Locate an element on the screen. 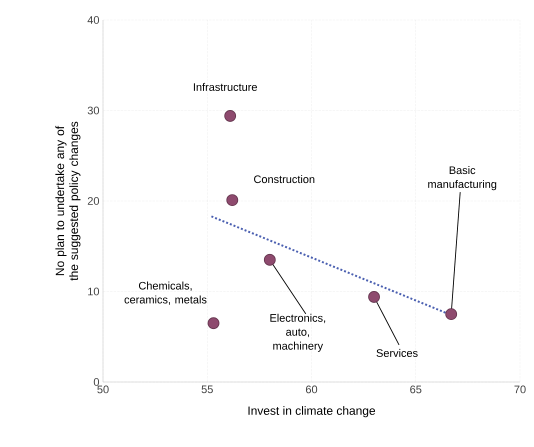 This screenshot has width=534, height=447. y-axis-title: No plan to undertake any of the suggested policy changes is located at coordinates (67, 201).